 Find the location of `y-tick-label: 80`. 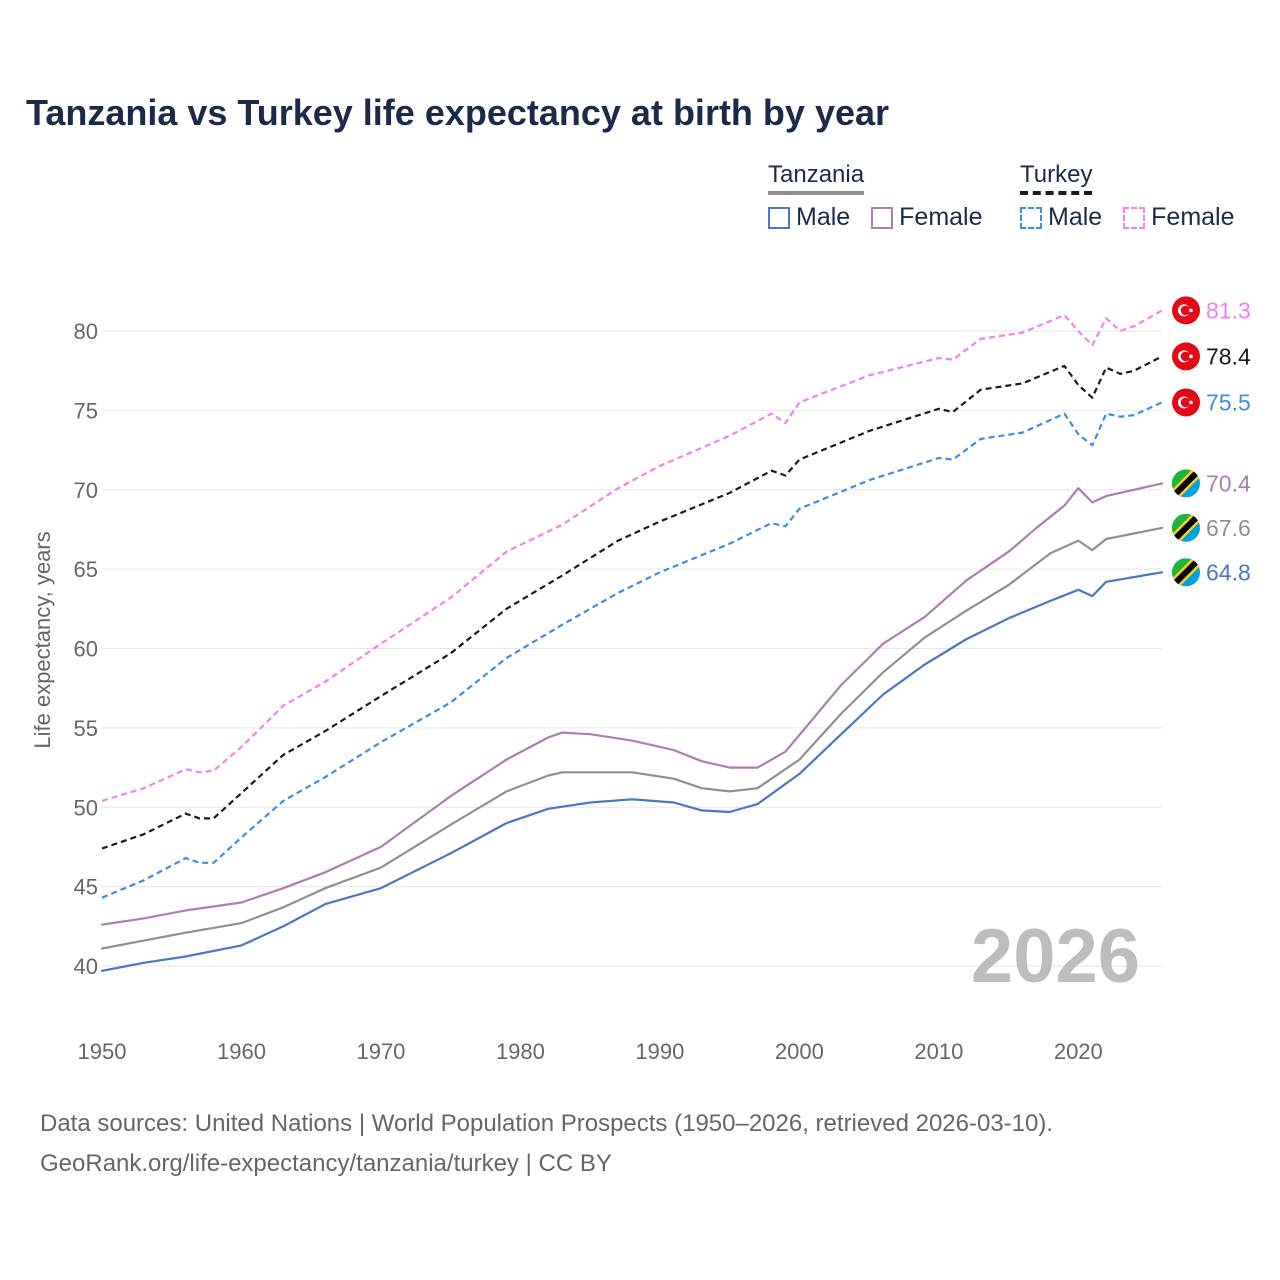

y-tick-label: 80 is located at coordinates (86, 331).